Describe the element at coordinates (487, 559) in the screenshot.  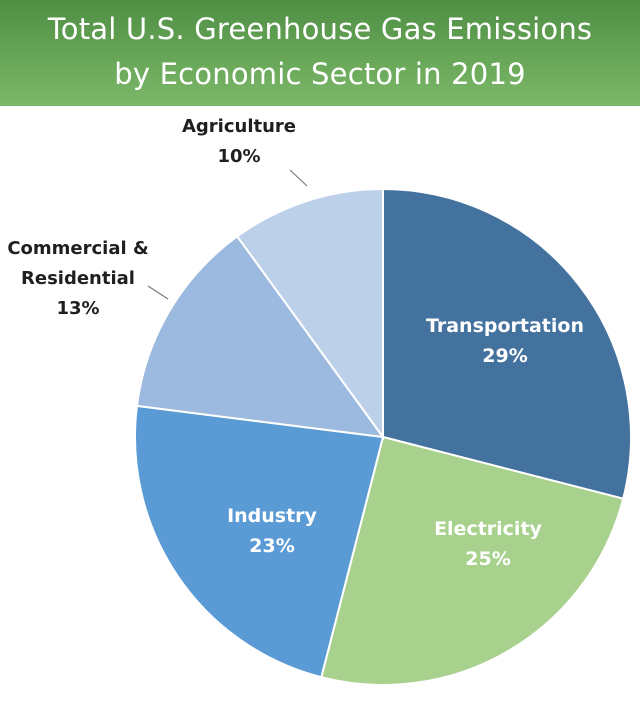
I see `data-label-value-electricity: 25%` at that location.